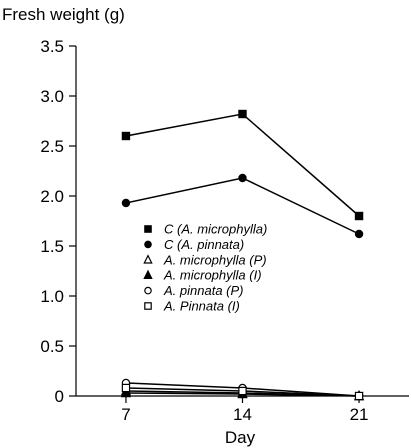 This screenshot has height=448, width=411. I want to click on x-tick-label-2: 21, so click(359, 414).